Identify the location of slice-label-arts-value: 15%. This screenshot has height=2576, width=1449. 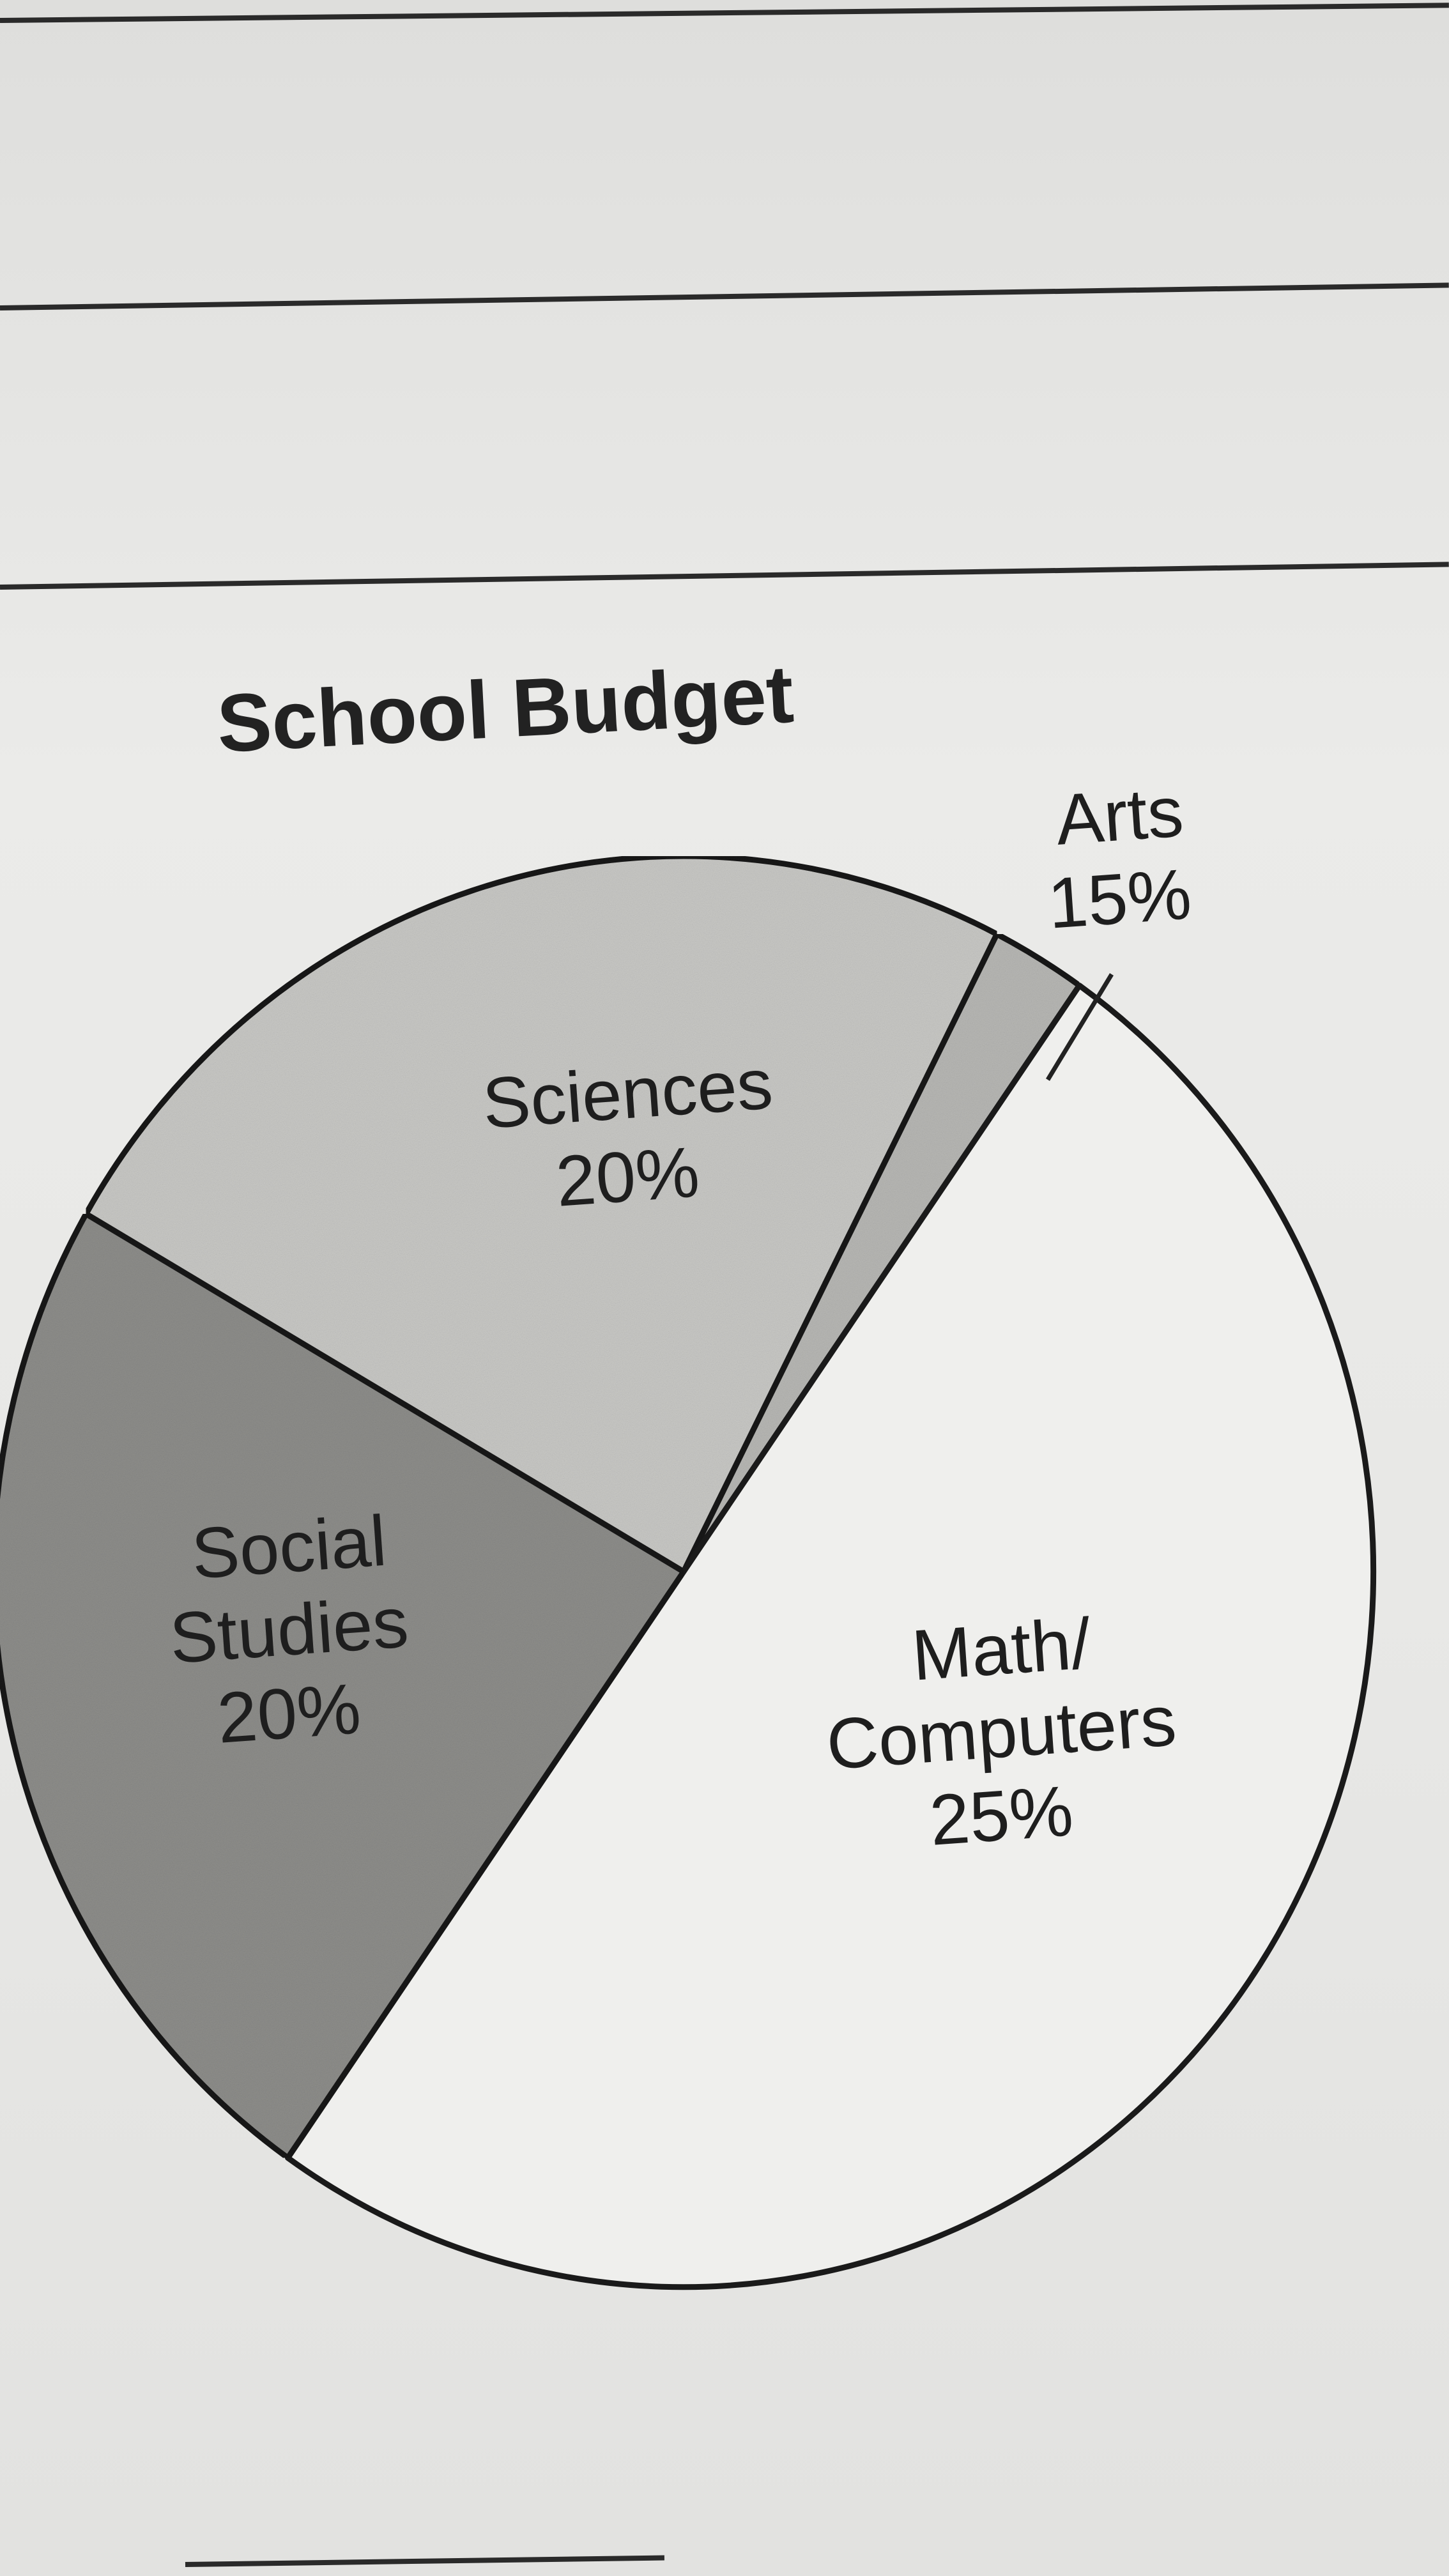
(1119, 898).